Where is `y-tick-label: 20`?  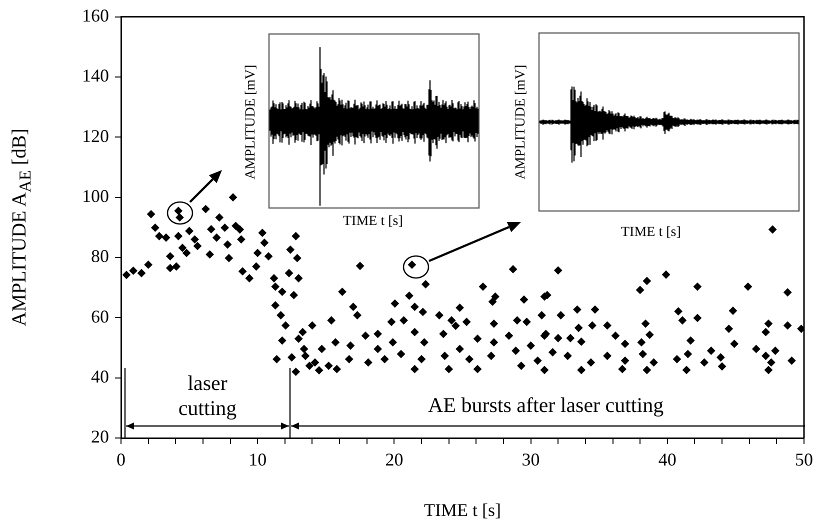
y-tick-label: 20 is located at coordinates (100, 436).